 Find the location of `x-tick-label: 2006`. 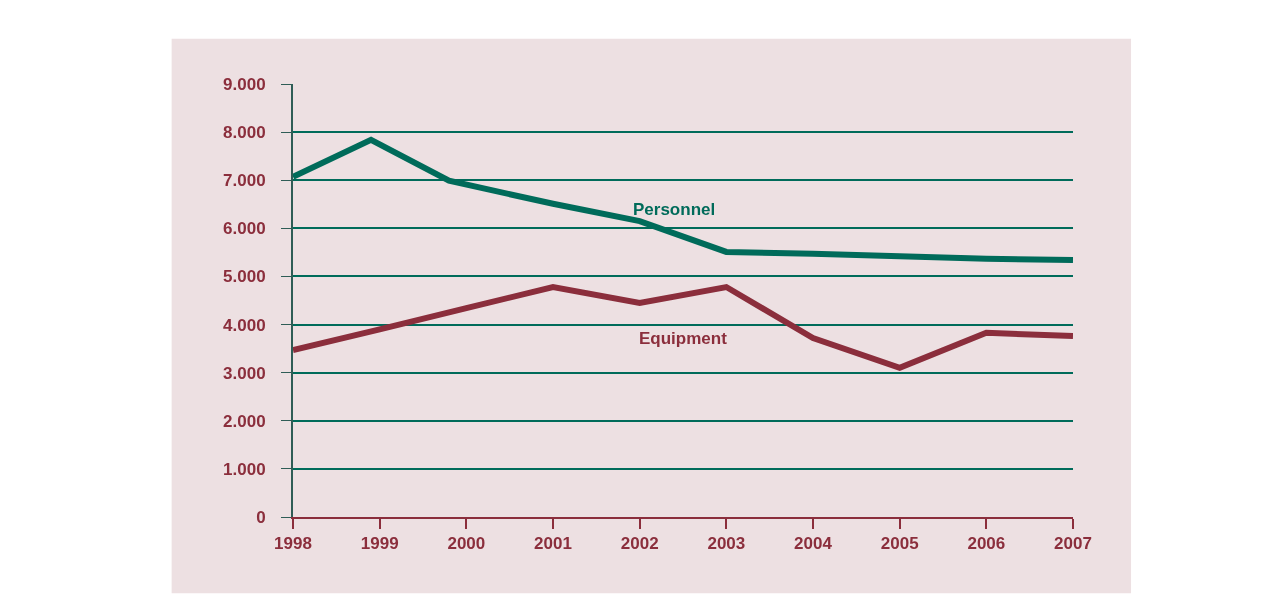

x-tick-label: 2006 is located at coordinates (986, 544).